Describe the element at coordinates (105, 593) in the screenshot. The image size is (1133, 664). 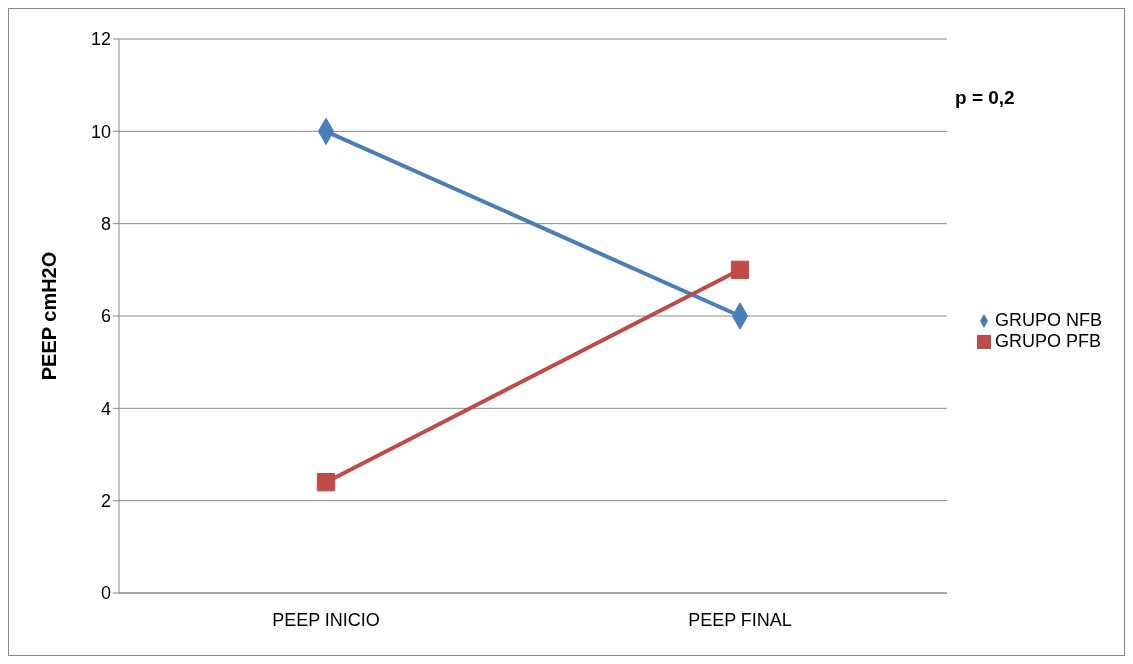
I see `y-tick-label: 0` at that location.